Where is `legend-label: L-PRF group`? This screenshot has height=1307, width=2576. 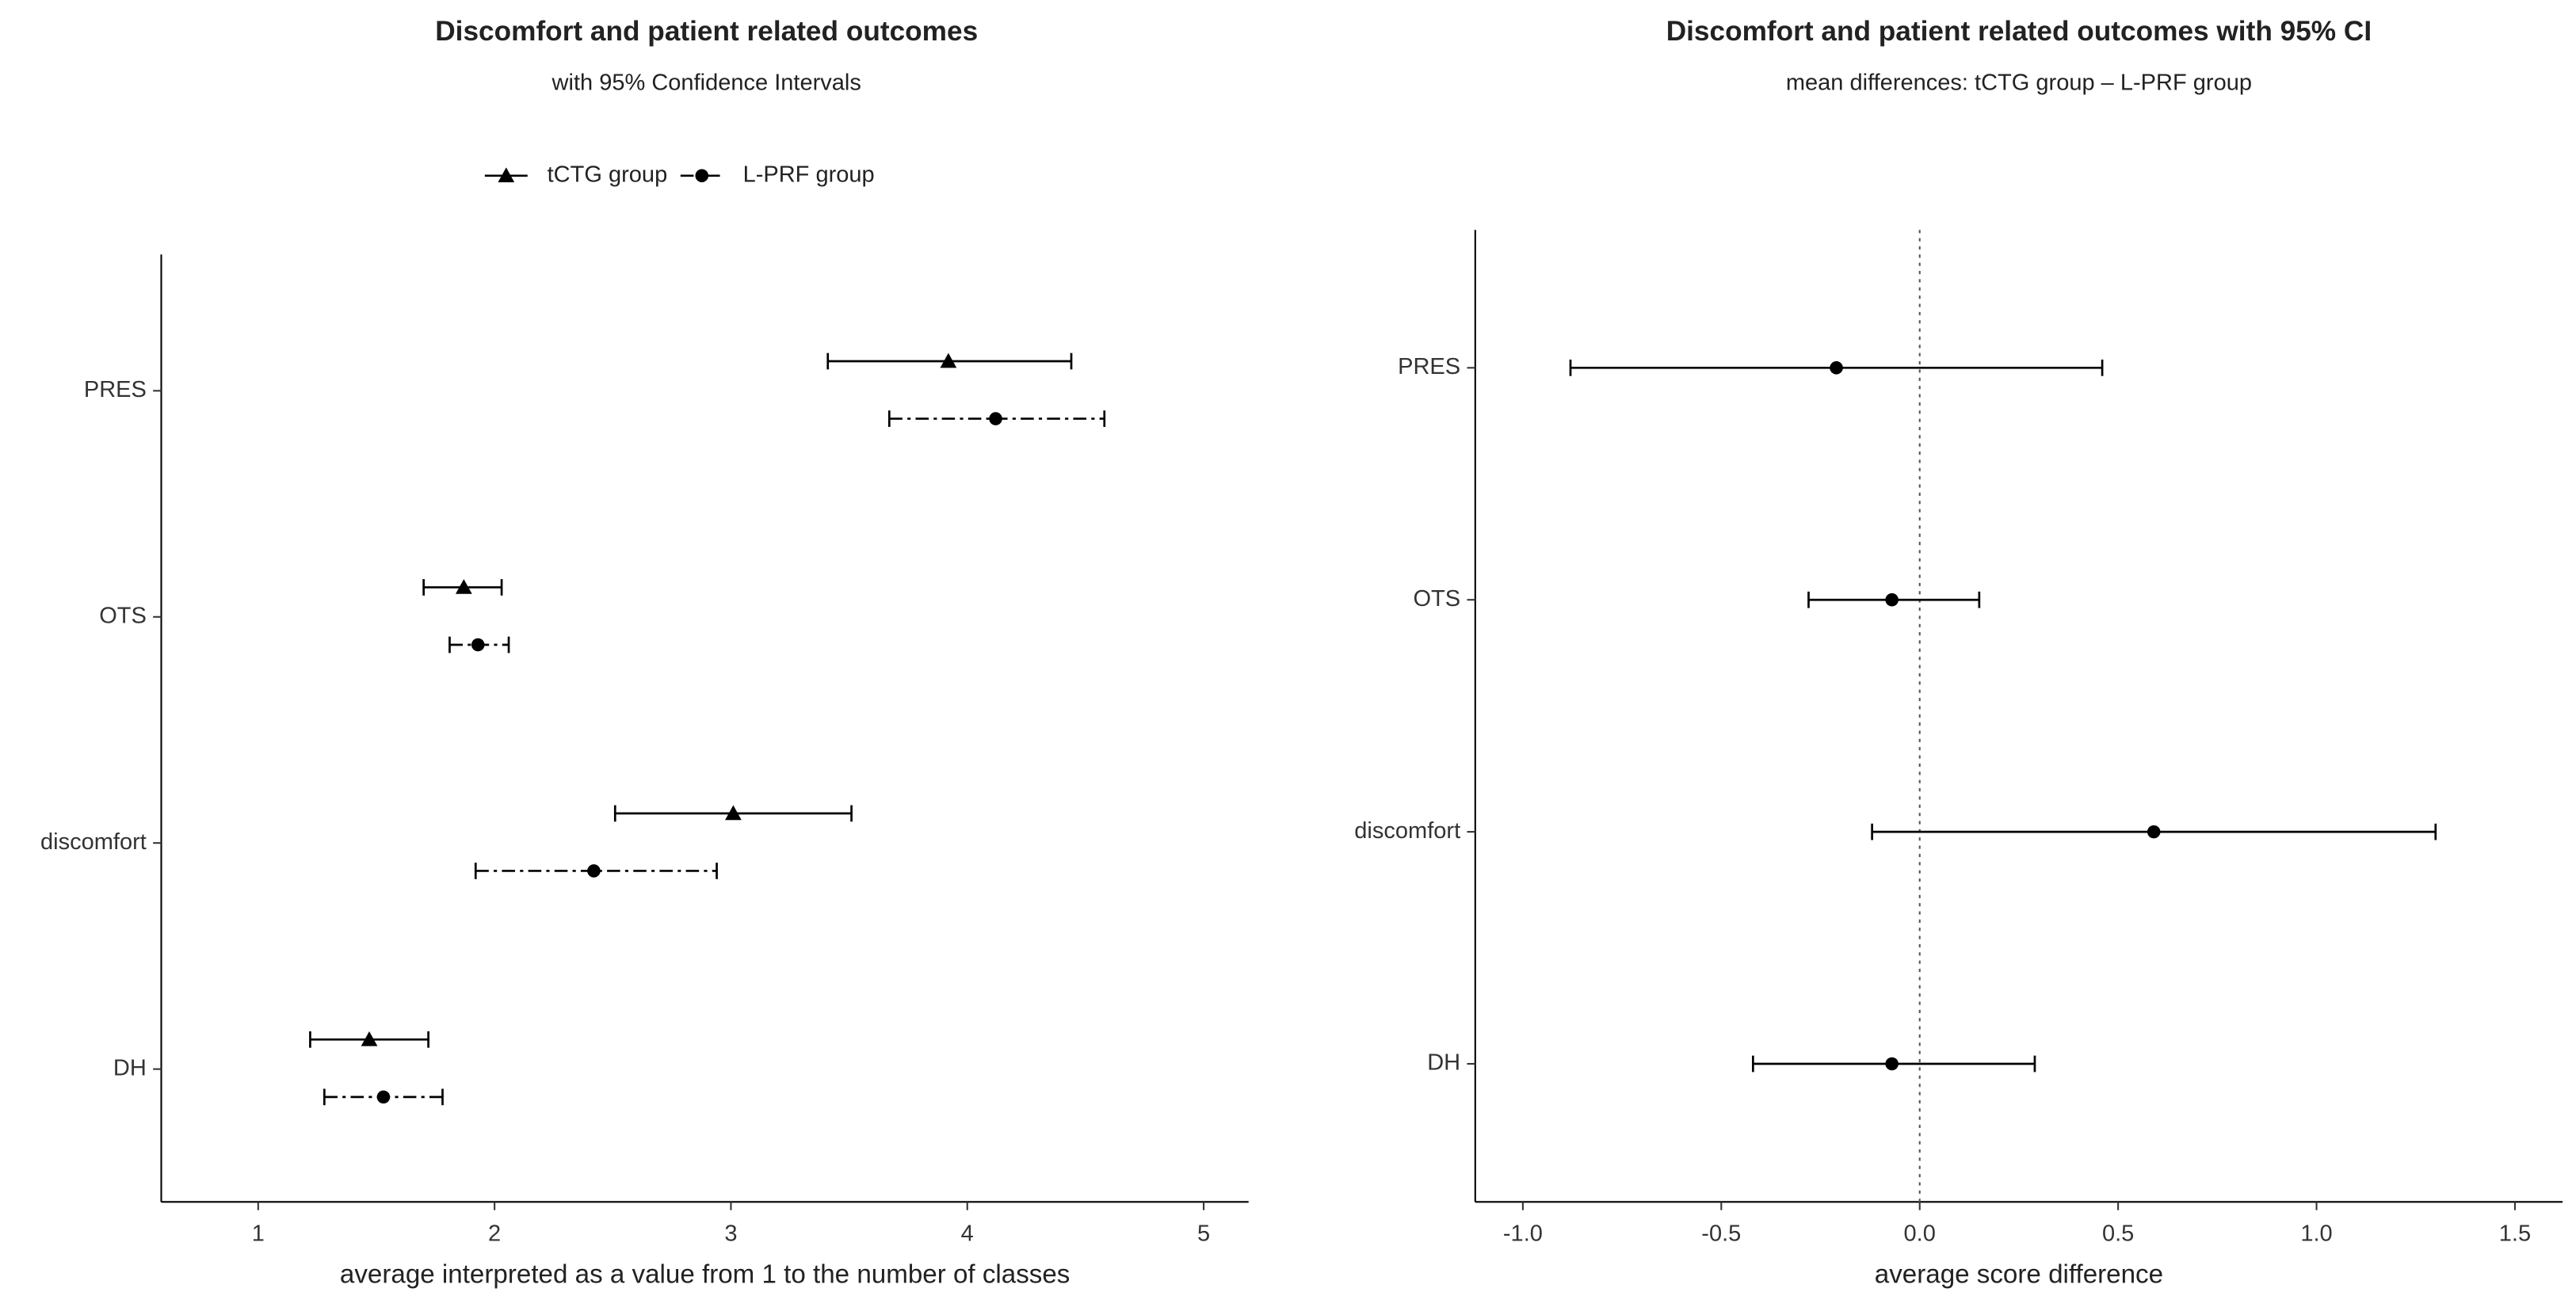 legend-label: L-PRF group is located at coordinates (809, 174).